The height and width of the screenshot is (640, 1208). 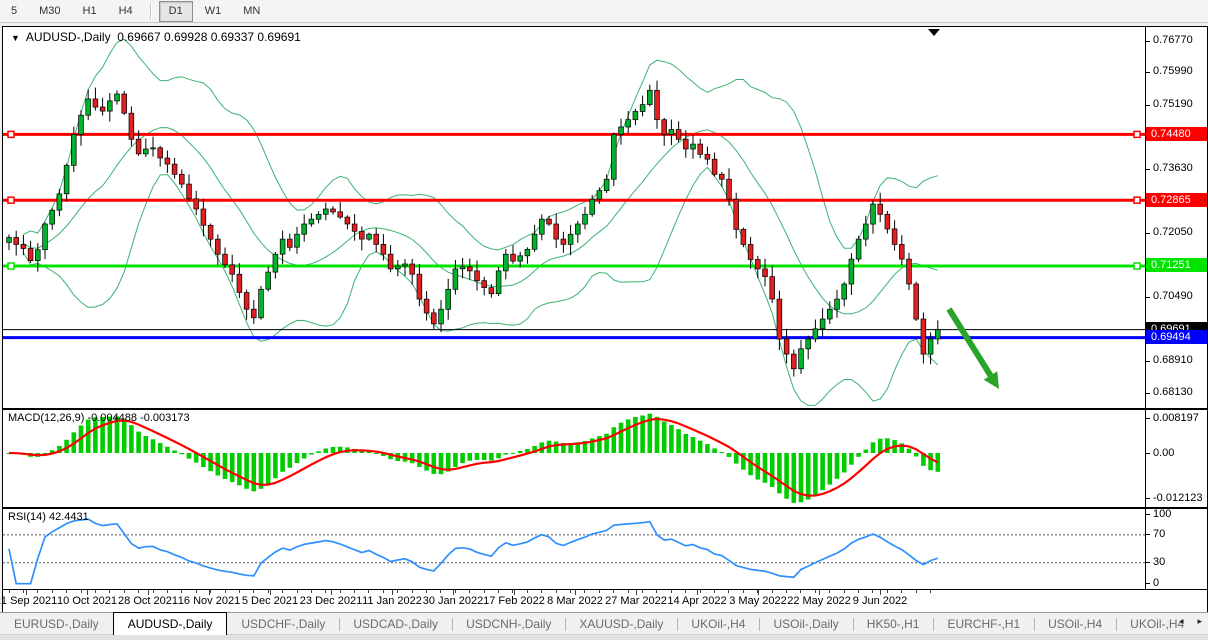 I want to click on timeframe-button-d1: D1, so click(x=175, y=11).